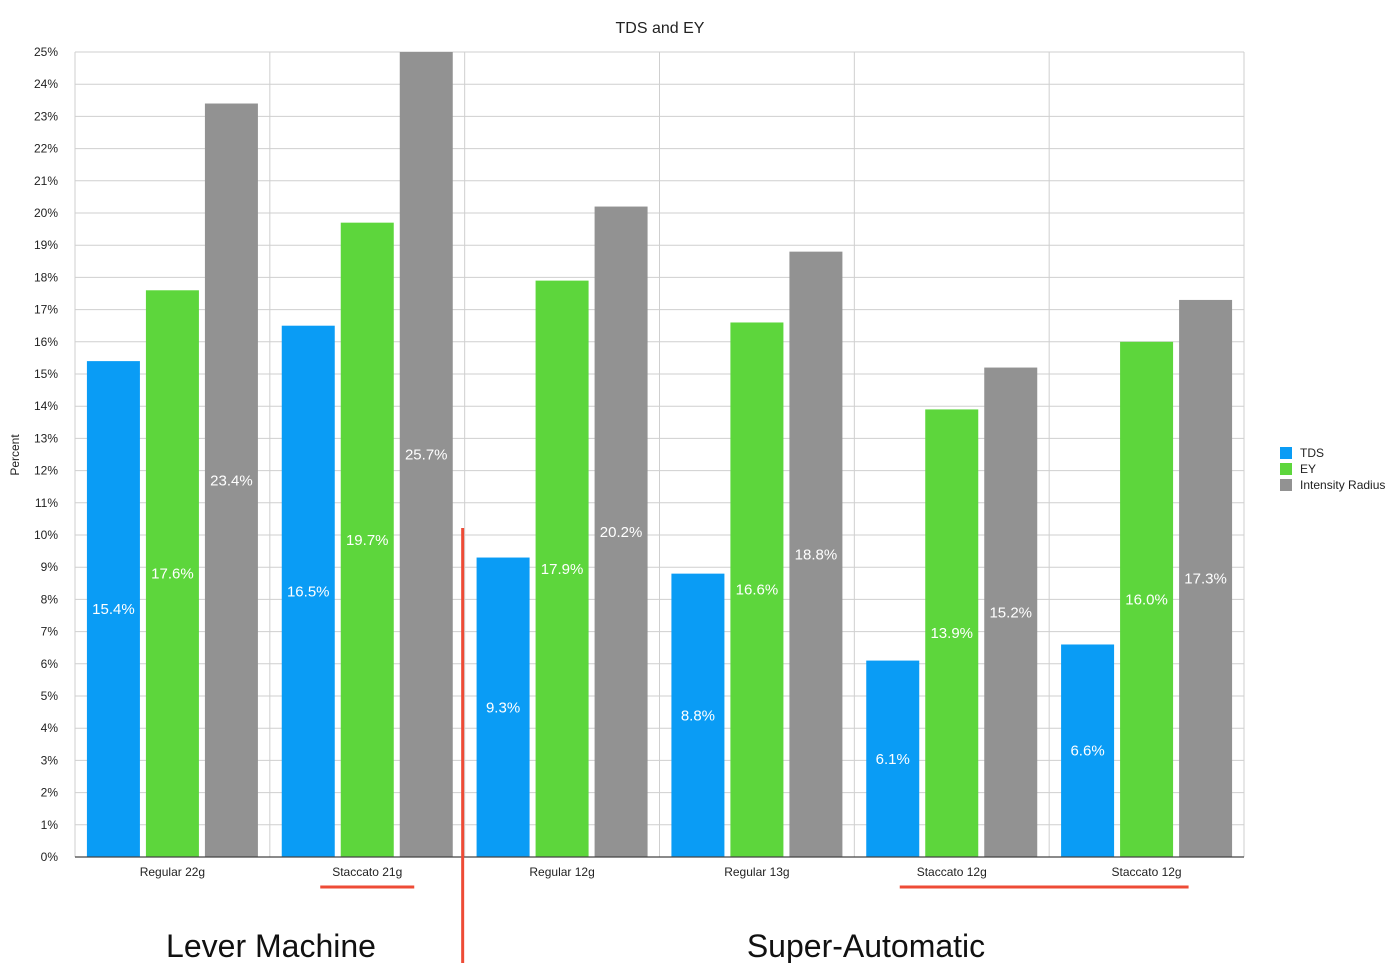  Describe the element at coordinates (271, 945) in the screenshot. I see `group-label-lever-machine: Lever Machine` at that location.